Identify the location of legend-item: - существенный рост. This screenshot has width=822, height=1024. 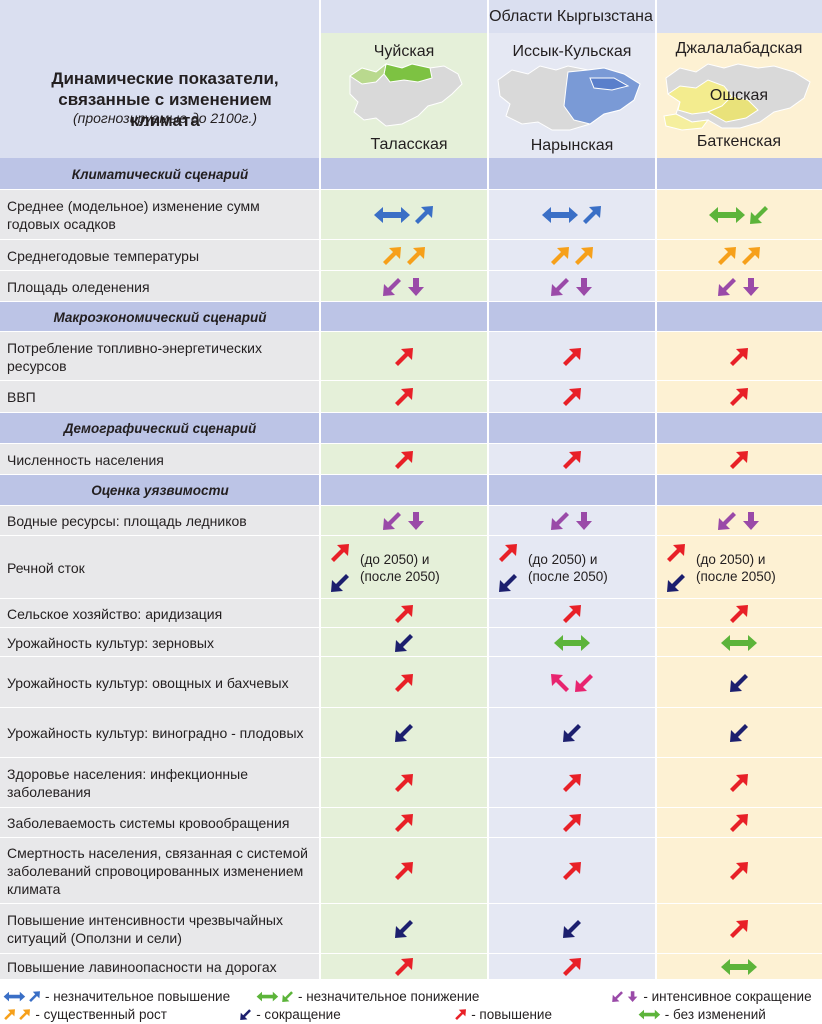
(84, 1015).